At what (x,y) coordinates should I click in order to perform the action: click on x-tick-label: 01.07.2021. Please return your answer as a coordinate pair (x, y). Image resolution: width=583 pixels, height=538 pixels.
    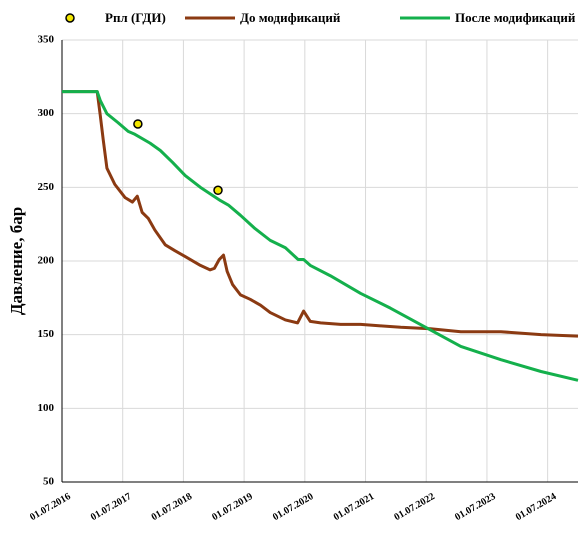
    Looking at the image, I should click on (354, 507).